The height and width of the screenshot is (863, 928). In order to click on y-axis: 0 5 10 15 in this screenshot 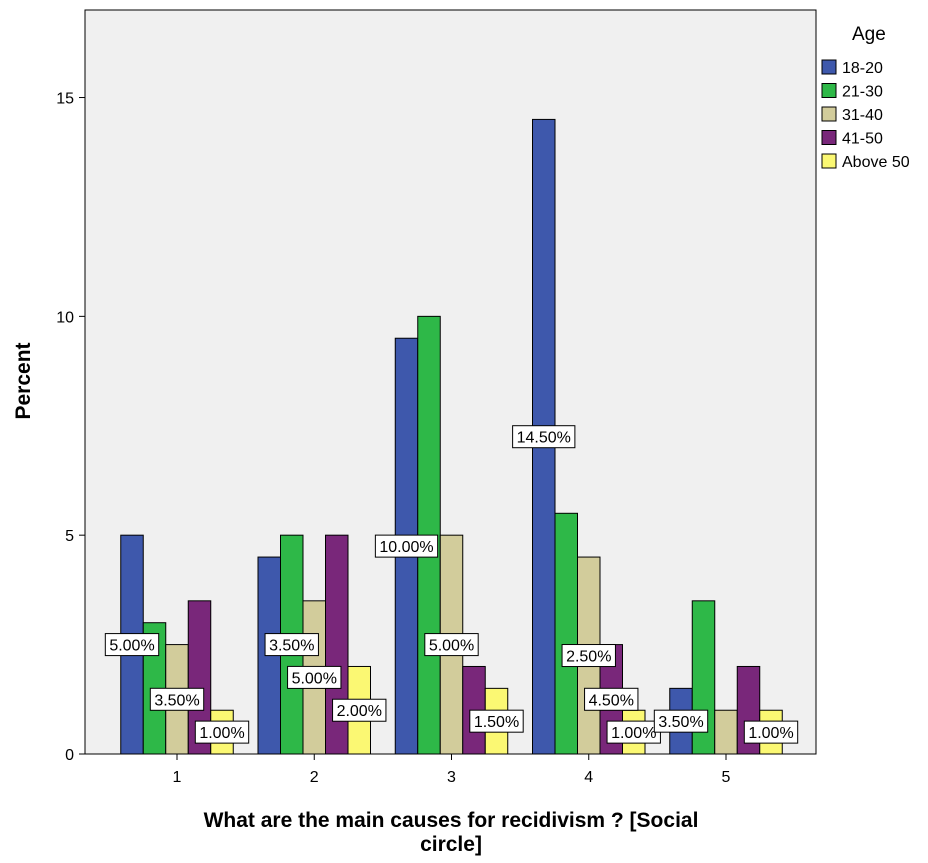, I will do `click(70, 427)`.